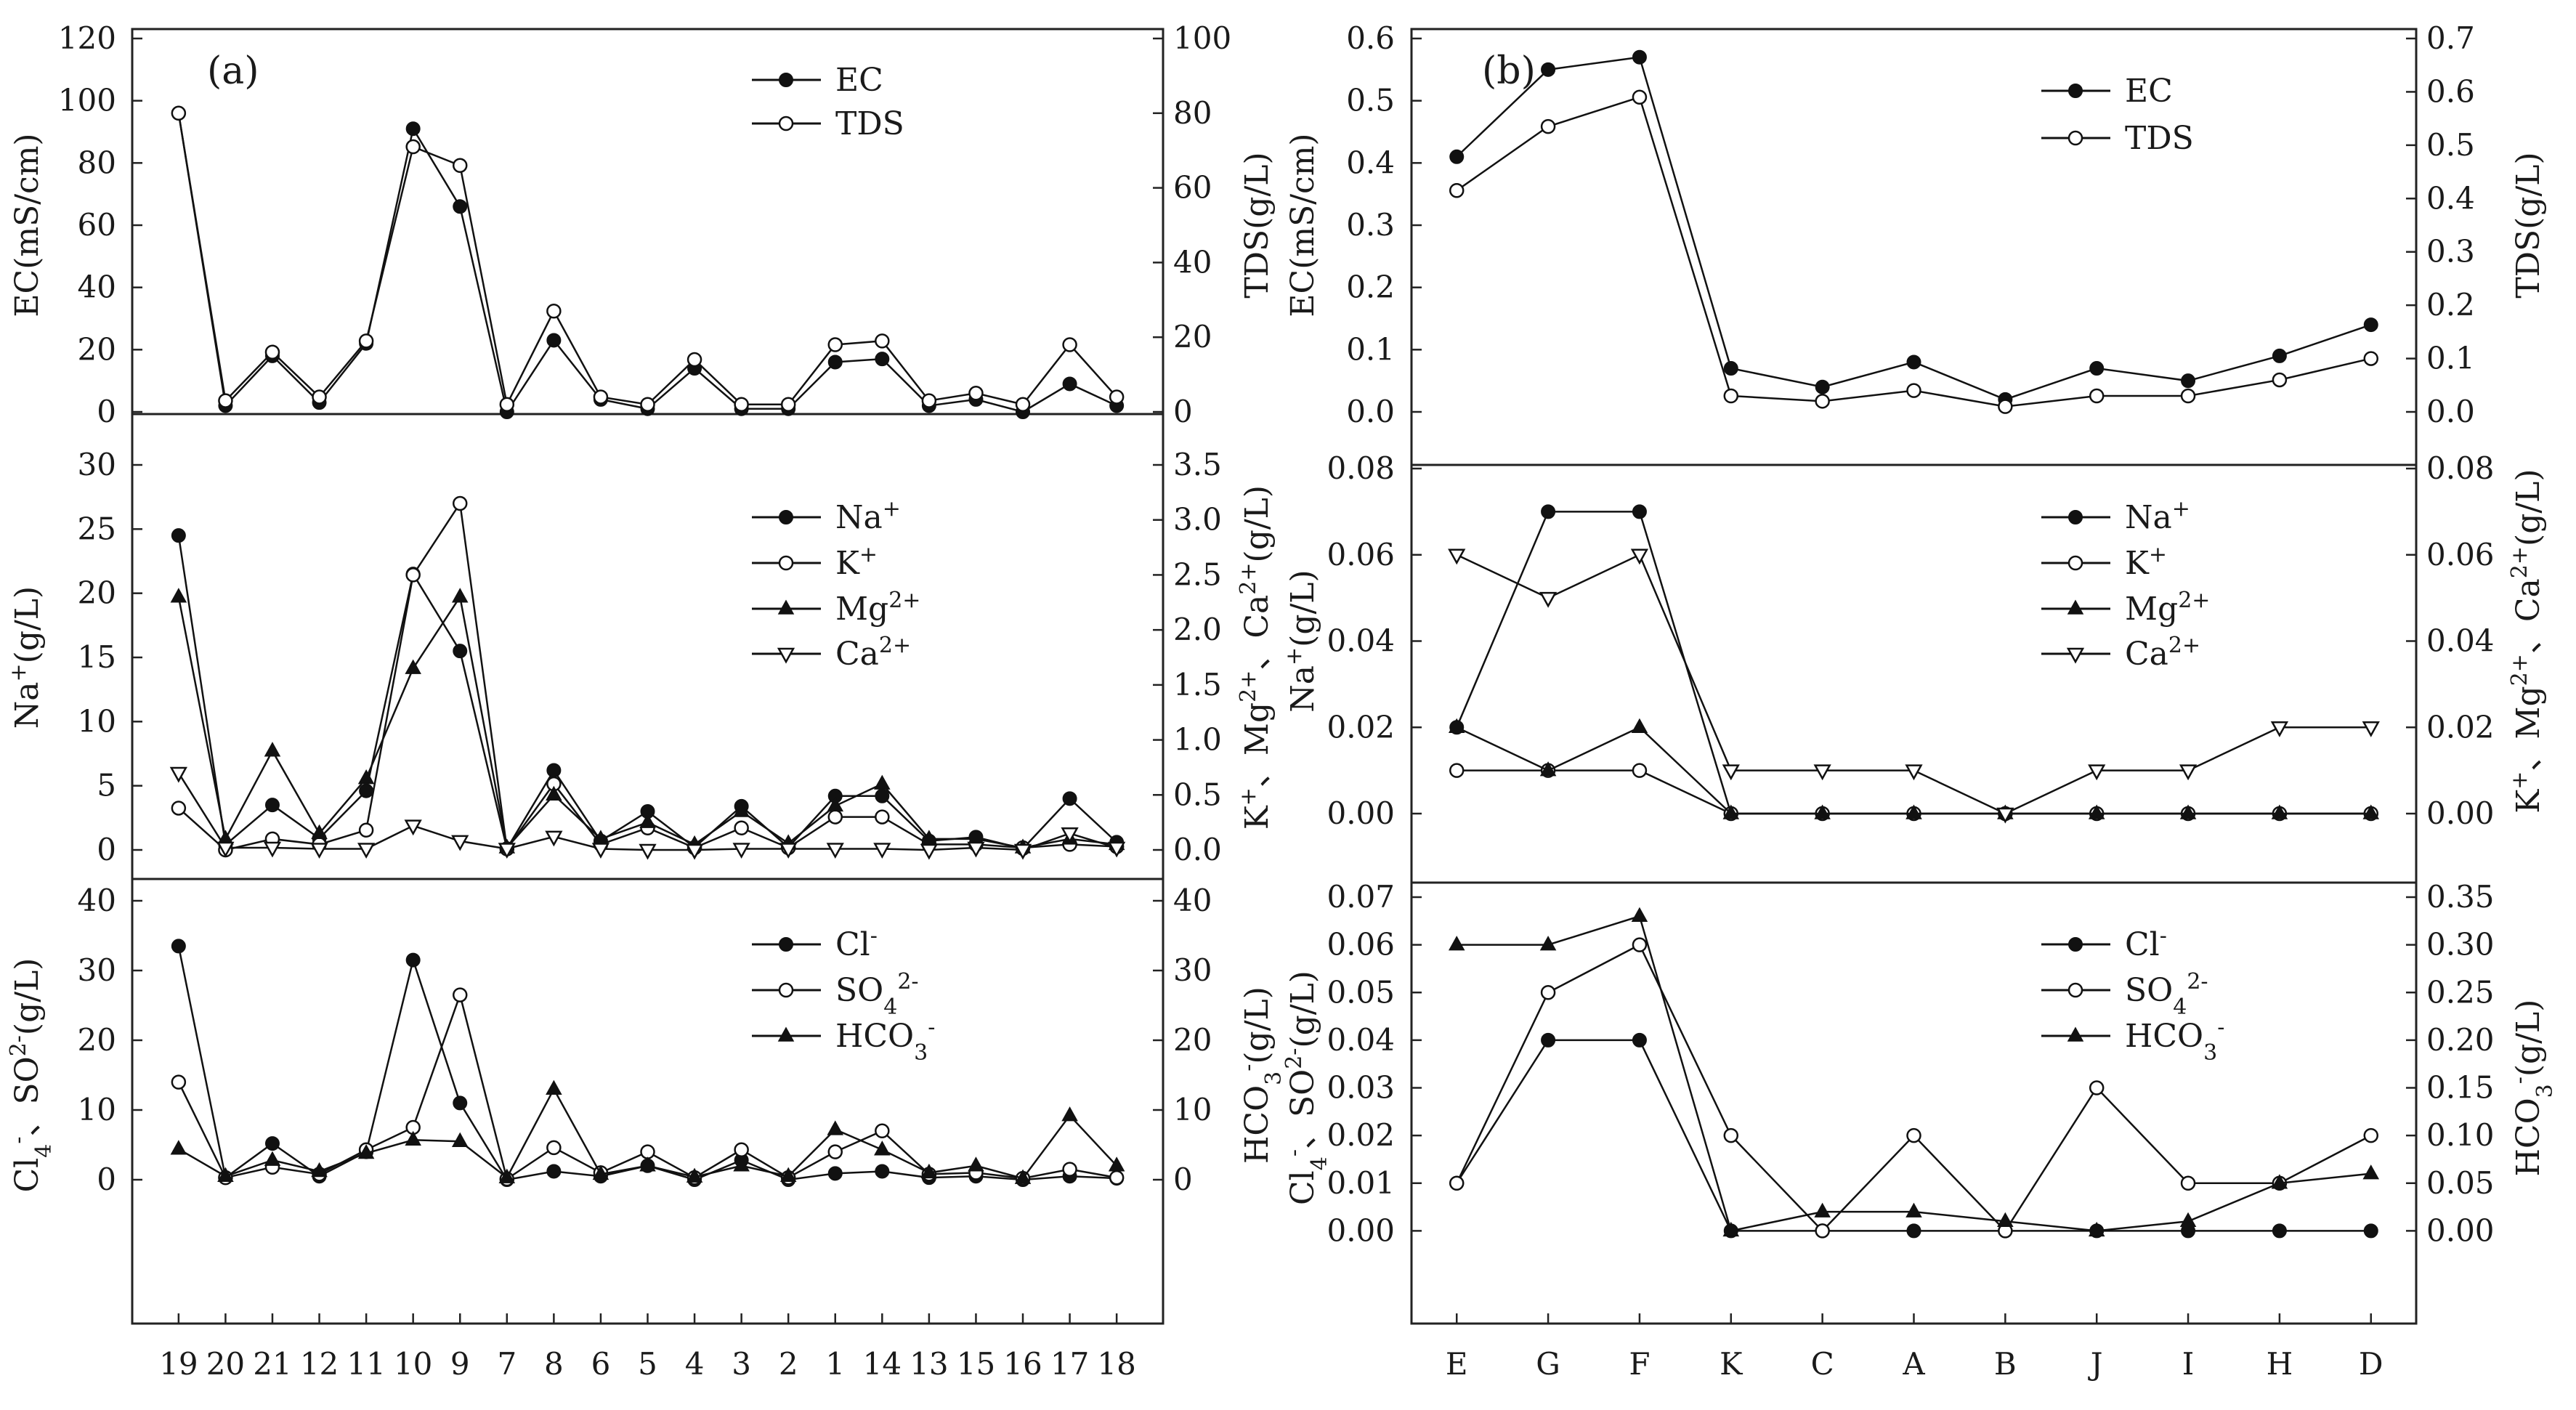  I want to click on x-tick-label: K, so click(1731, 1364).